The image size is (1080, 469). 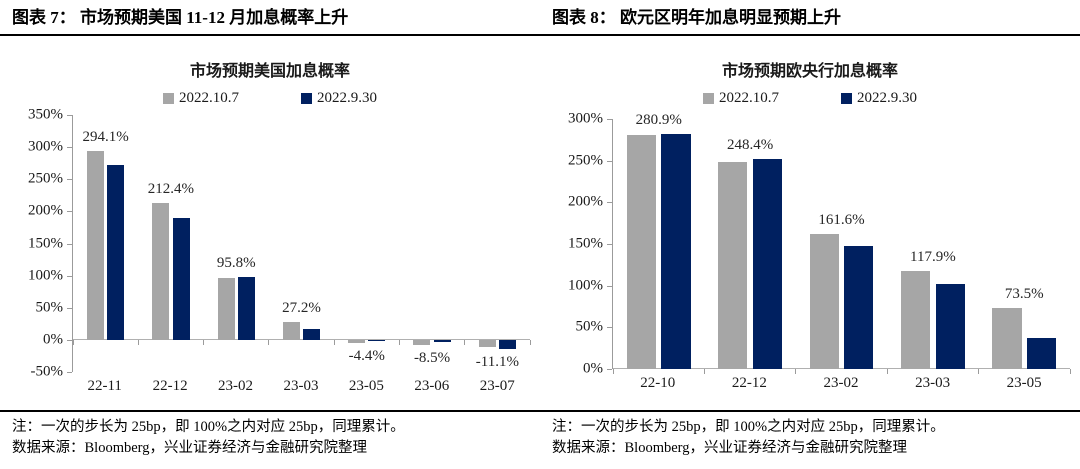 I want to click on source-text: 数据来源：Bloomberg，兴业证券经济与金融研究院整理, so click(x=729, y=448).